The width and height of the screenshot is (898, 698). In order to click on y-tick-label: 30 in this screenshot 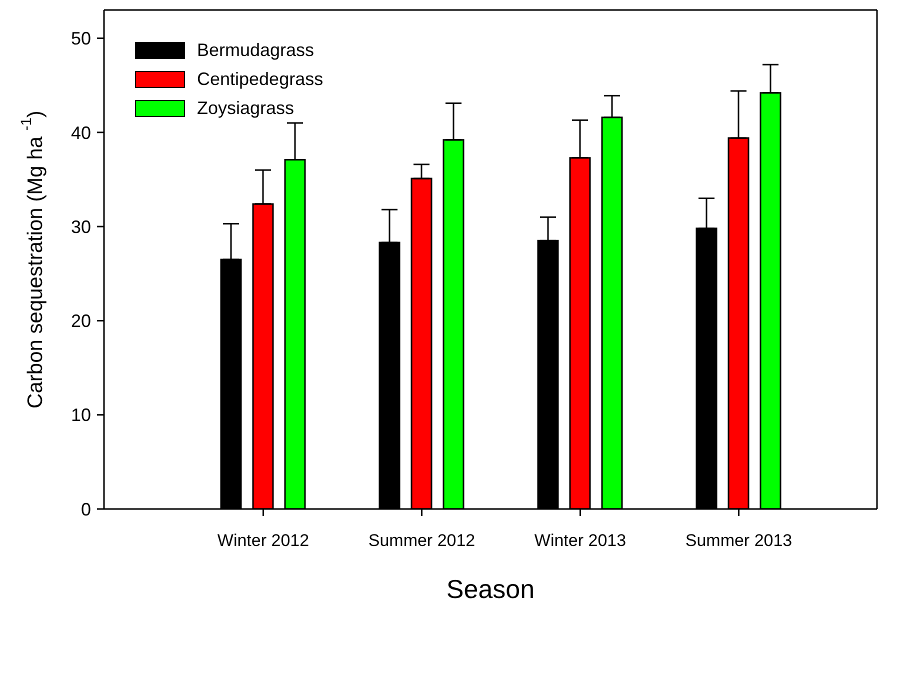, I will do `click(80, 226)`.